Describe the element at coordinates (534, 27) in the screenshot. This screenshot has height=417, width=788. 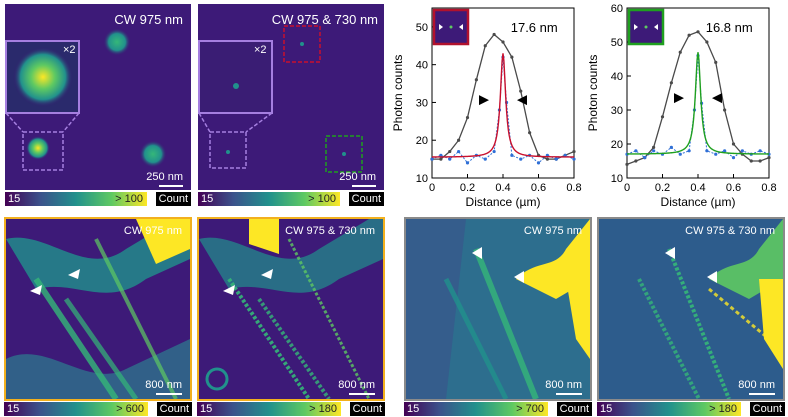
I see `fwhm-annotation: 17.6 nm` at that location.